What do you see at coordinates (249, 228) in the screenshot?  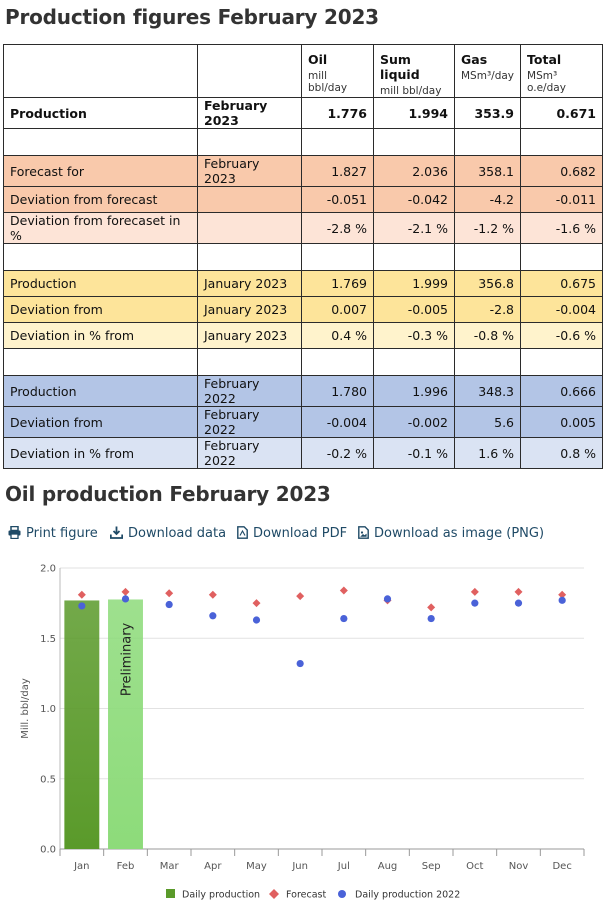 I see `table-cell` at bounding box center [249, 228].